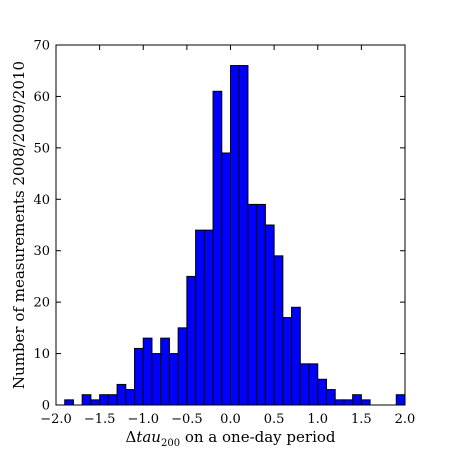 This screenshot has height=450, width=450. Describe the element at coordinates (41, 148) in the screenshot. I see `y-tick-label: 50` at that location.